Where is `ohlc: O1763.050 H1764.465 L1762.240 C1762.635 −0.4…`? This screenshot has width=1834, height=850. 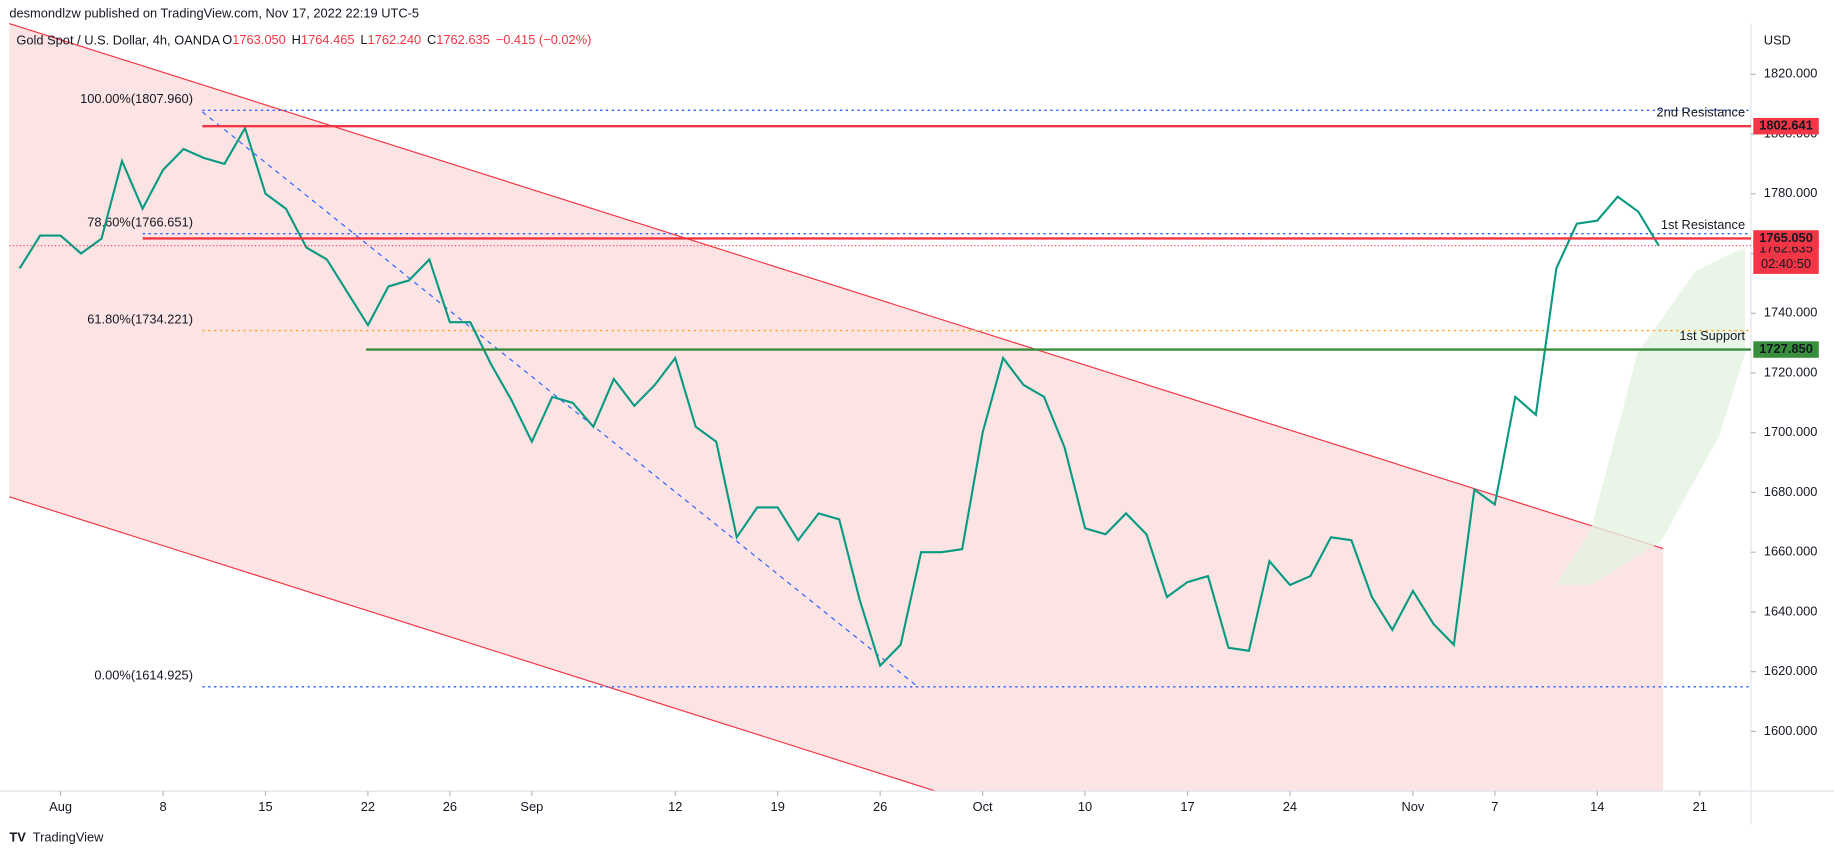 ohlc: O1763.050 H1764.465 L1762.240 C1762.635 −0.4… is located at coordinates (406, 40).